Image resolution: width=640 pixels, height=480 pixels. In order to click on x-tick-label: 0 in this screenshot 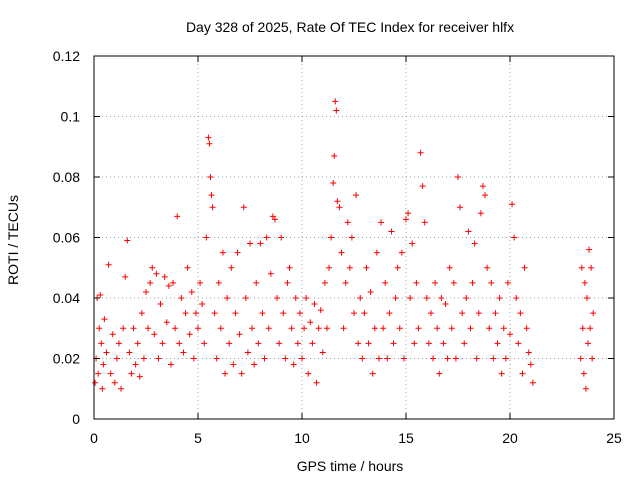, I will do `click(94, 438)`.